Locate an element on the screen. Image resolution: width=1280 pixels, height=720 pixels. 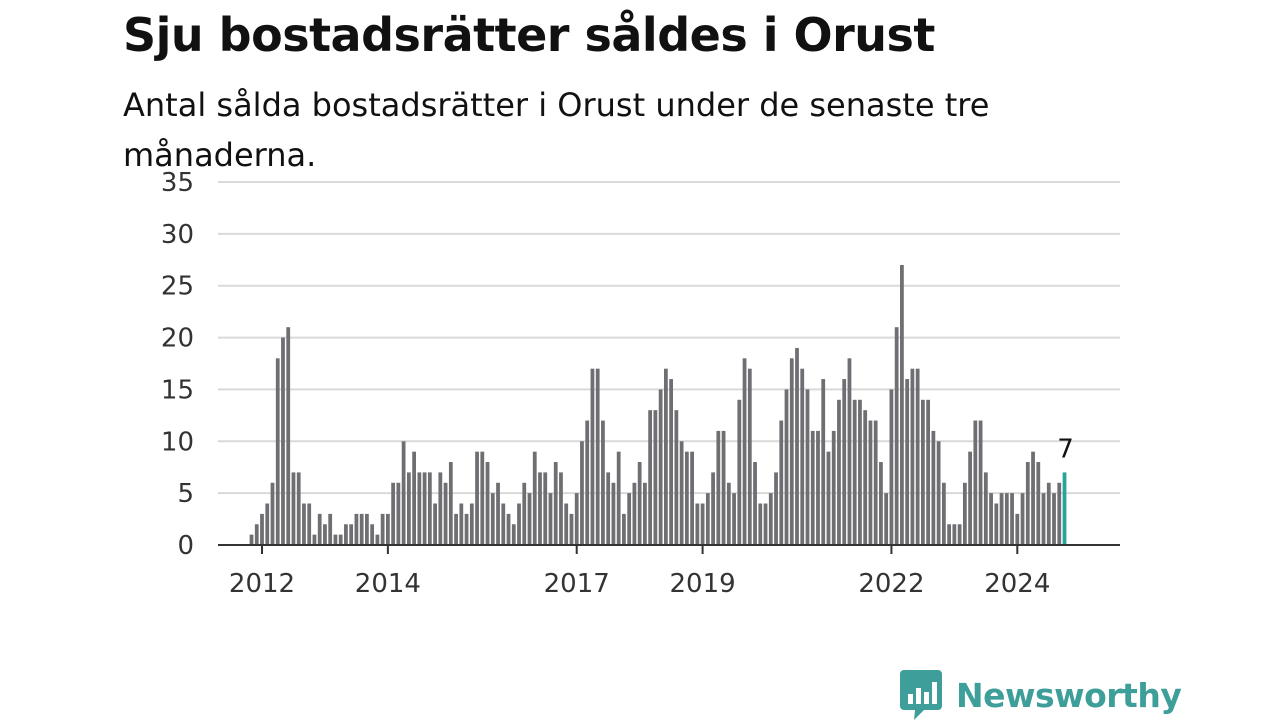
newsworthy-logo: Newsworthy is located at coordinates (1041, 695).